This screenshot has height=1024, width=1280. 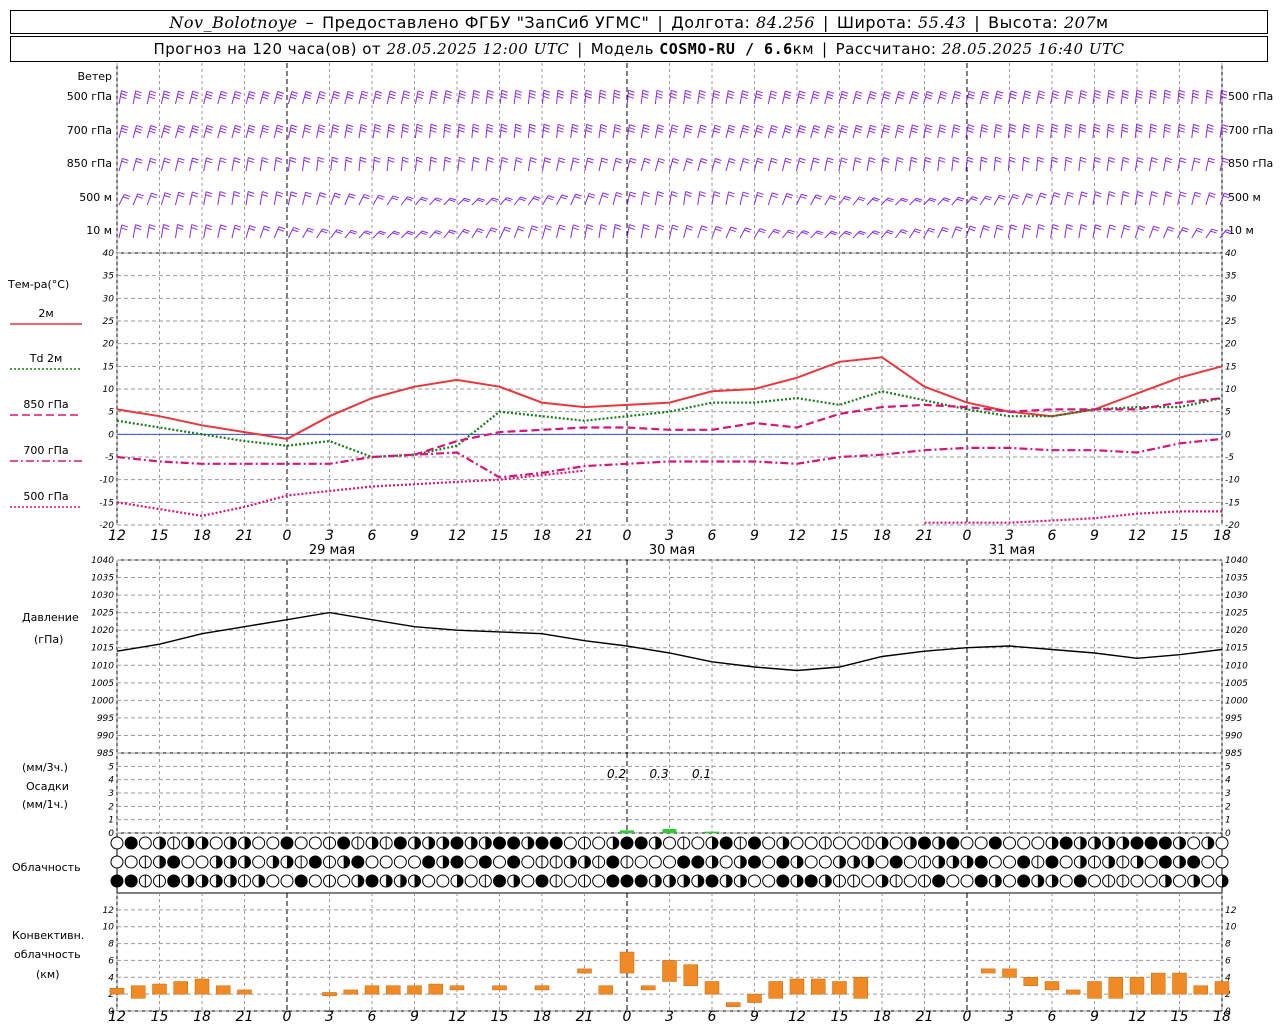 I want to click on temp-tick-left: 5, so click(x=111, y=413).